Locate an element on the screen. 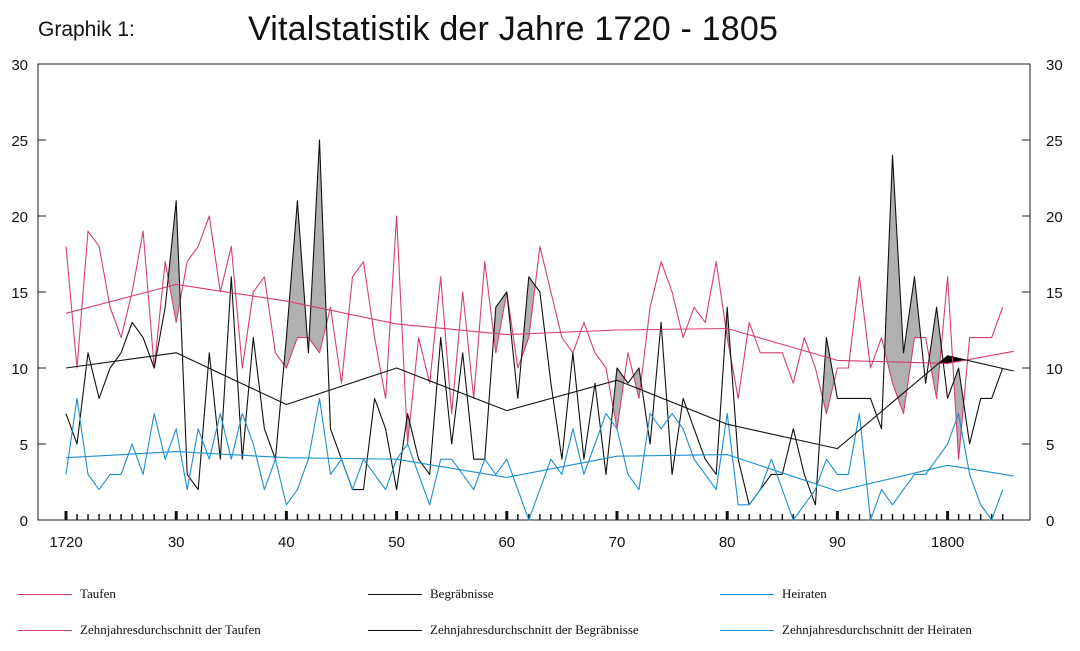  graph-number-label: Graphik 1: is located at coordinates (86, 29).